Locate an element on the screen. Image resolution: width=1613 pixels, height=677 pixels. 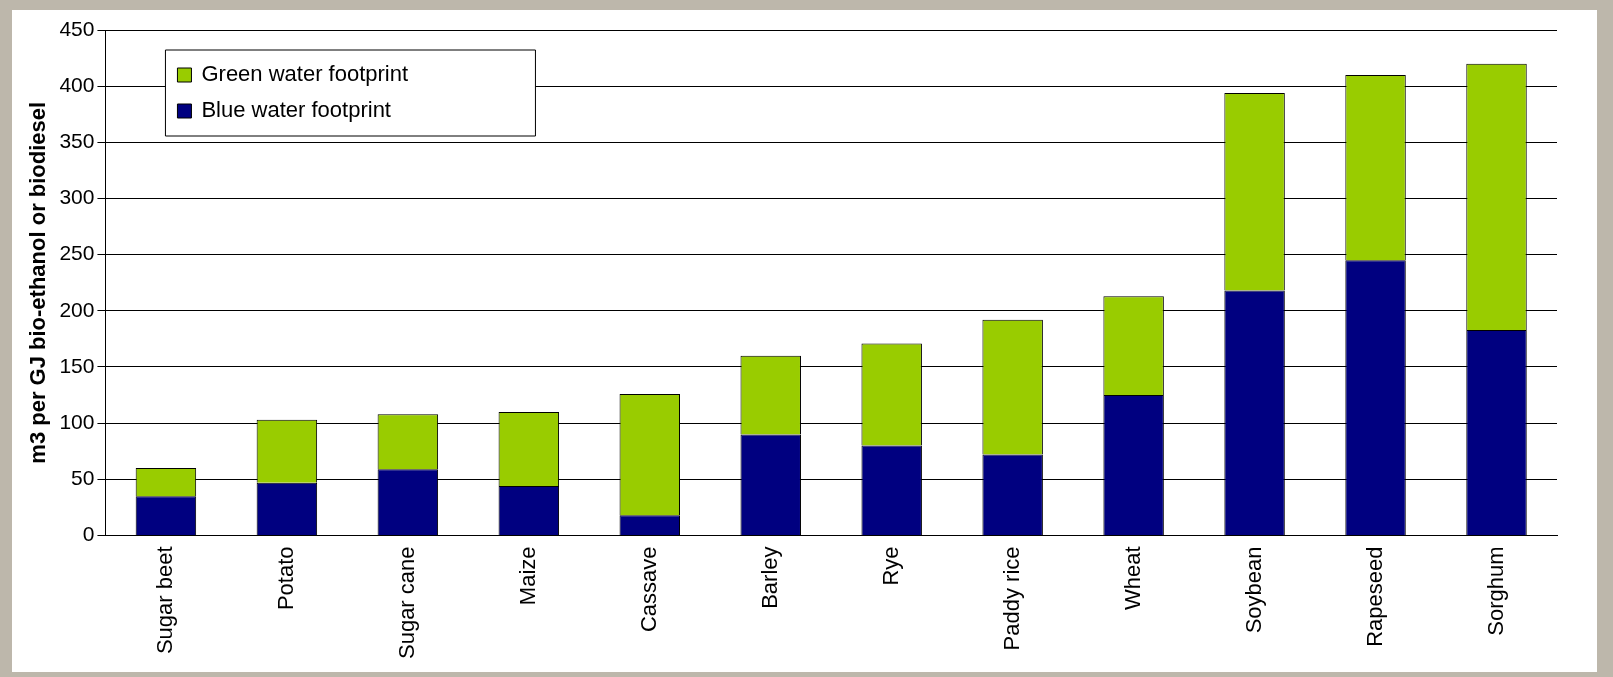
y-tick-label: 400 is located at coordinates (77, 84).